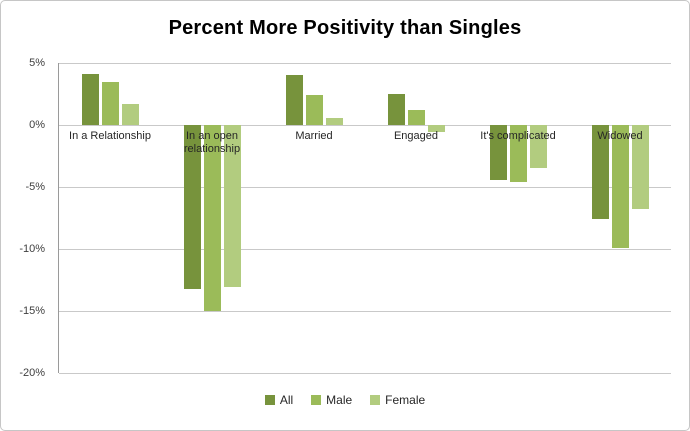 The image size is (690, 431). I want to click on y-axis: 5% 0% -5% -10% -15% -20%, so click(26, 218).